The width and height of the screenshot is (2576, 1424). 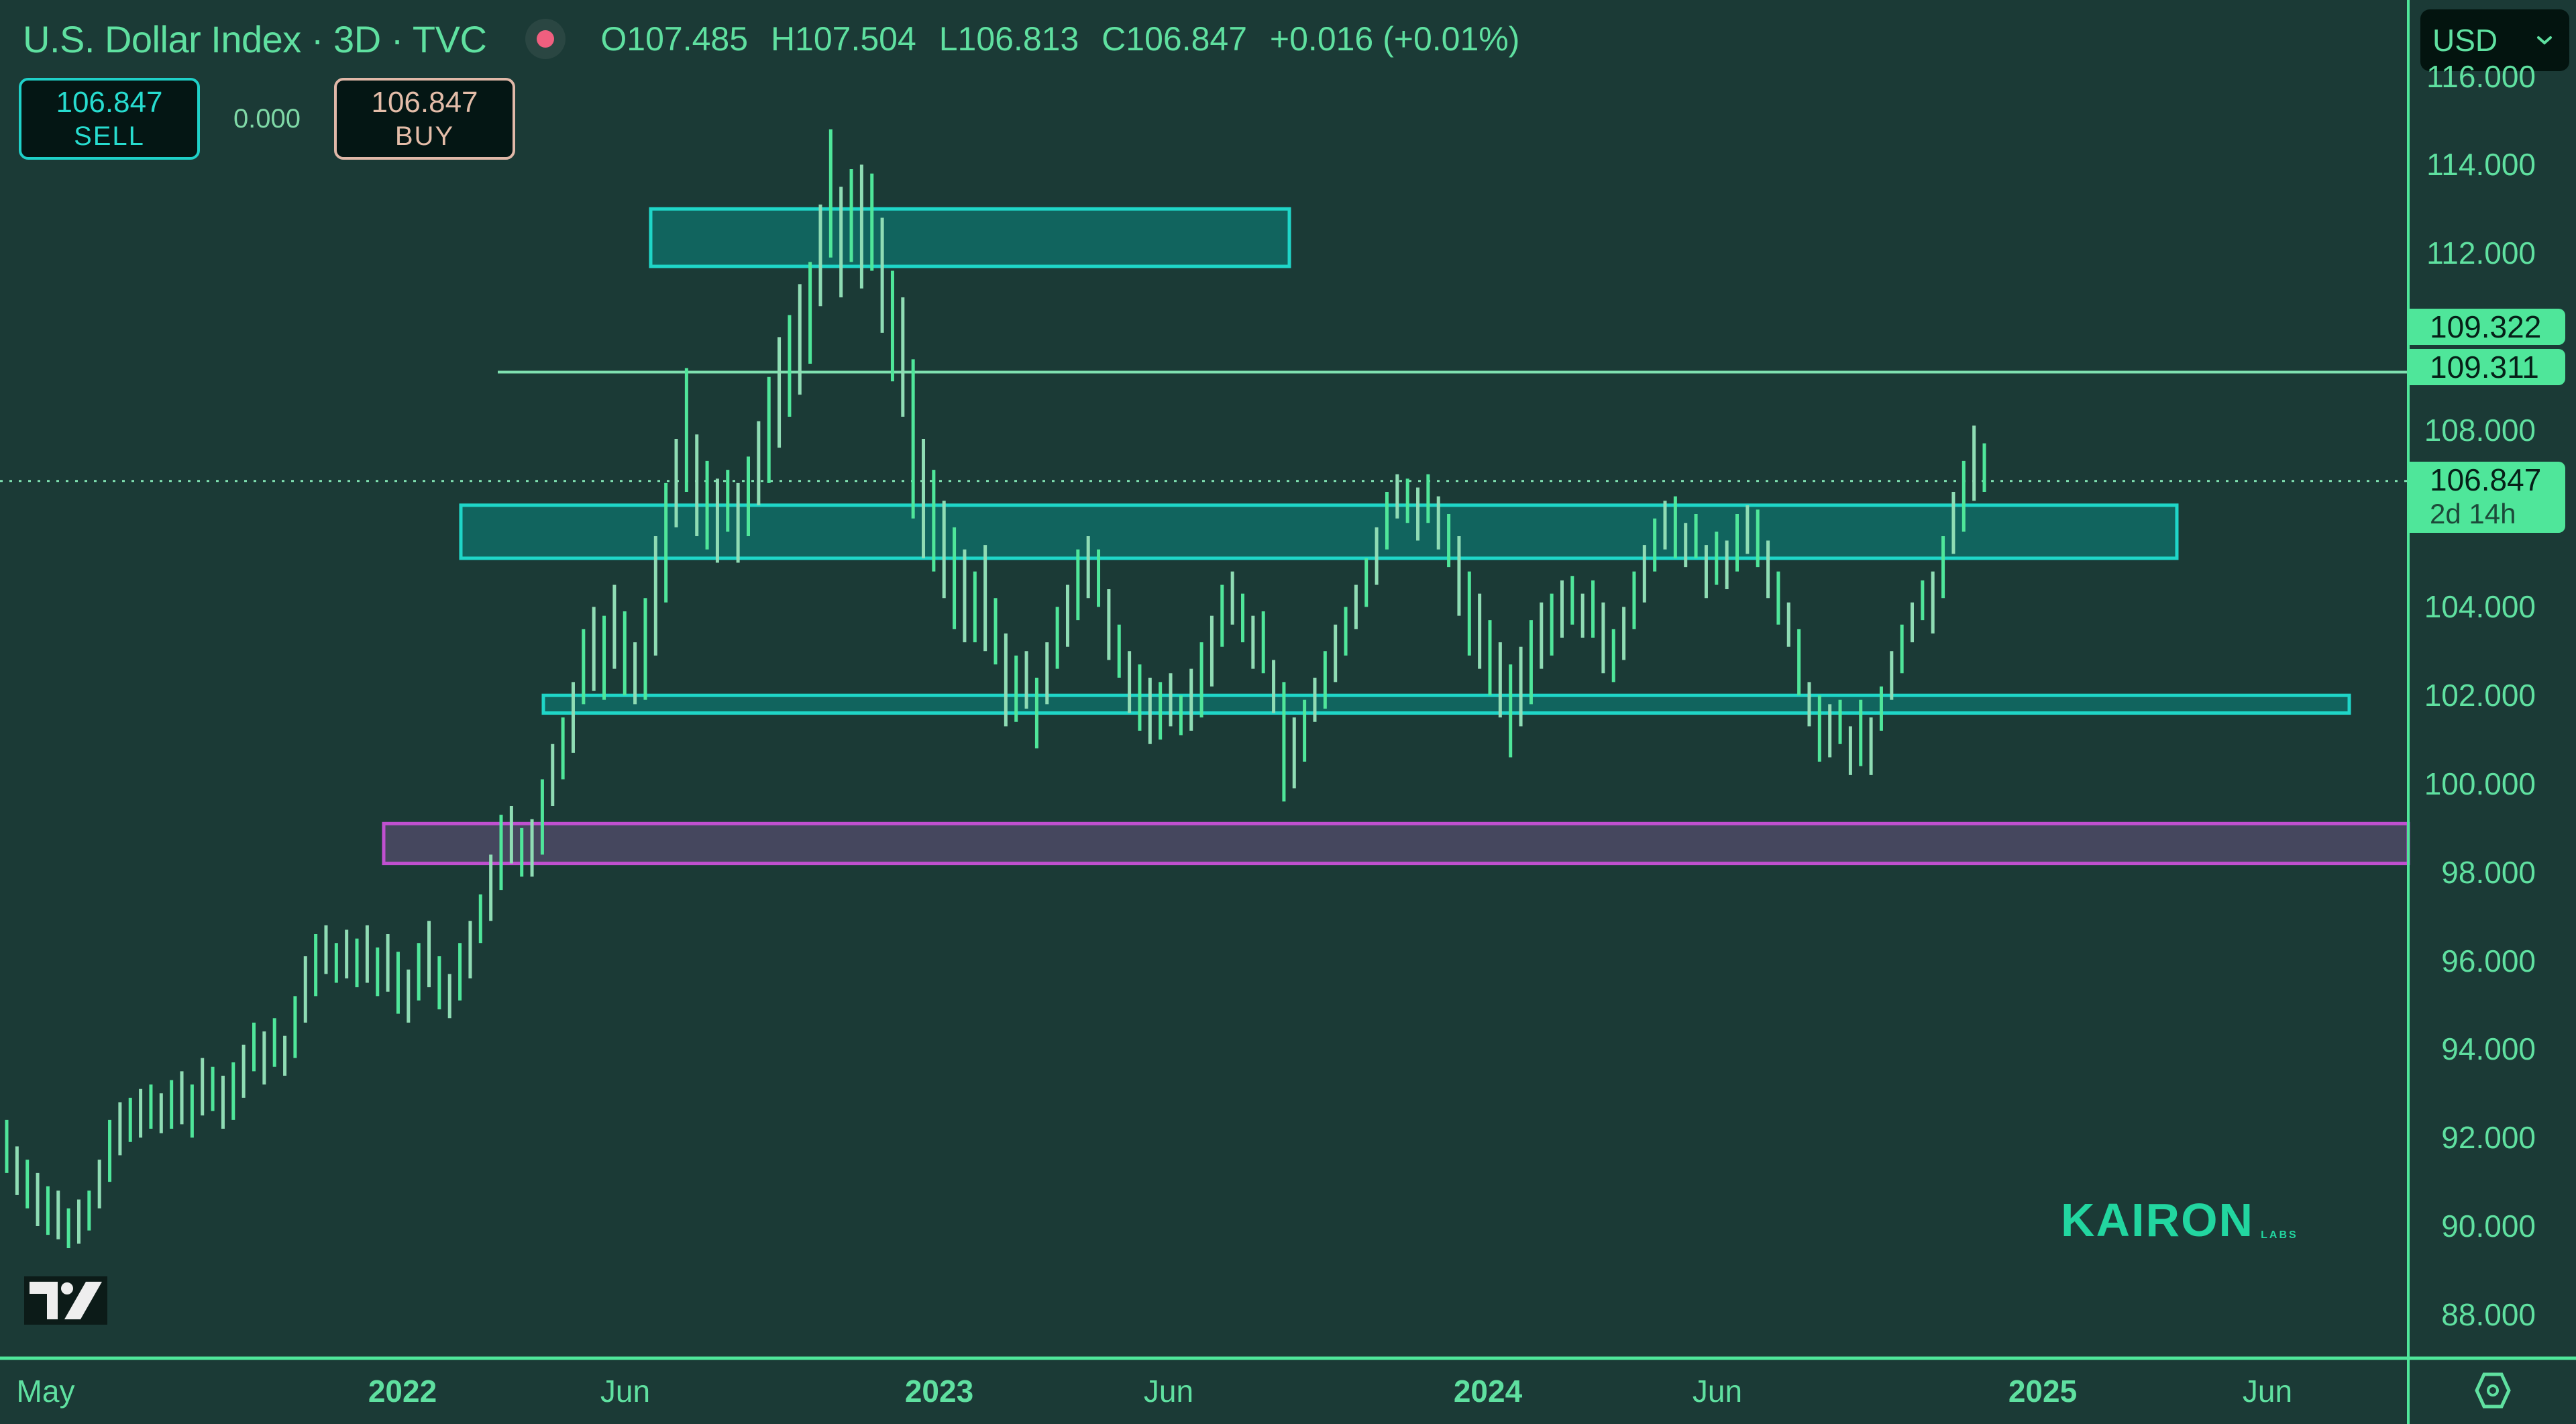 What do you see at coordinates (109, 102) in the screenshot?
I see `sell-price: 106.847` at bounding box center [109, 102].